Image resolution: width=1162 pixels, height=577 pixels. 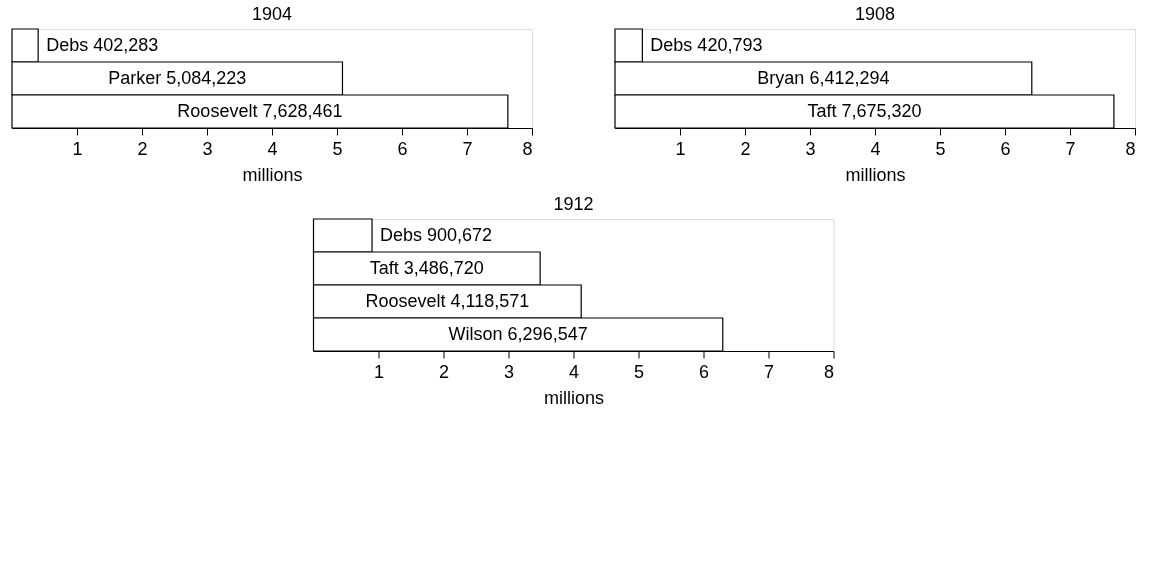 I want to click on chart-title: 1904, so click(x=272, y=14).